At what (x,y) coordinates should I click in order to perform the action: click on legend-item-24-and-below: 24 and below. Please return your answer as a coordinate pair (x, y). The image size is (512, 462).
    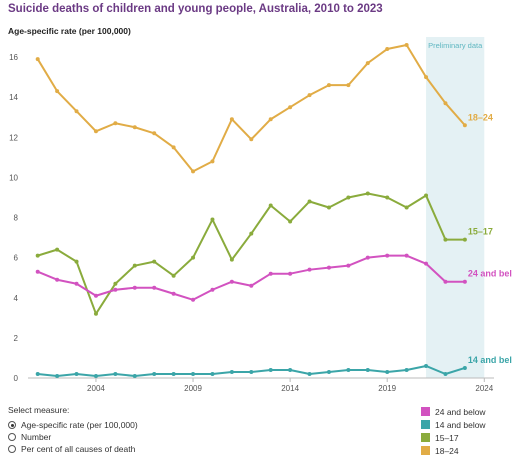
    Looking at the image, I should click on (453, 411).